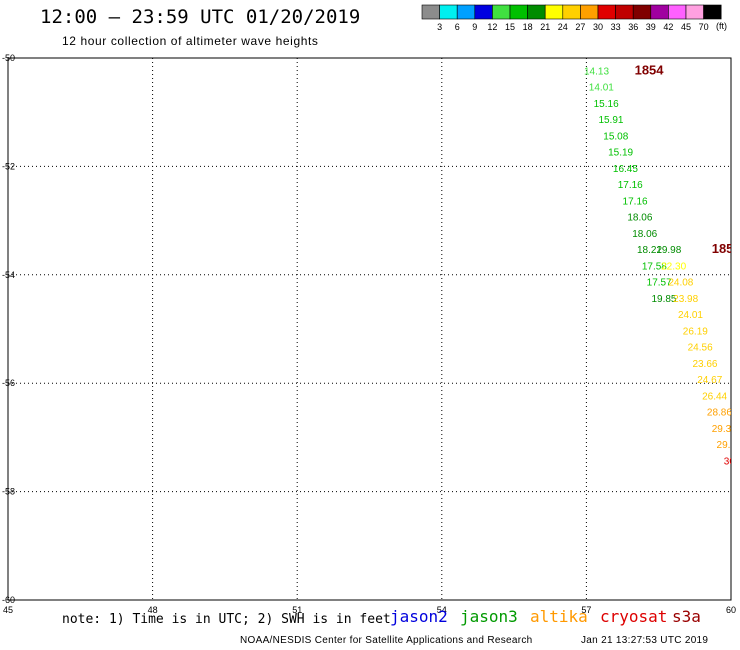 The width and height of the screenshot is (740, 650). Describe the element at coordinates (616, 27) in the screenshot. I see `legend-label: 33` at that location.